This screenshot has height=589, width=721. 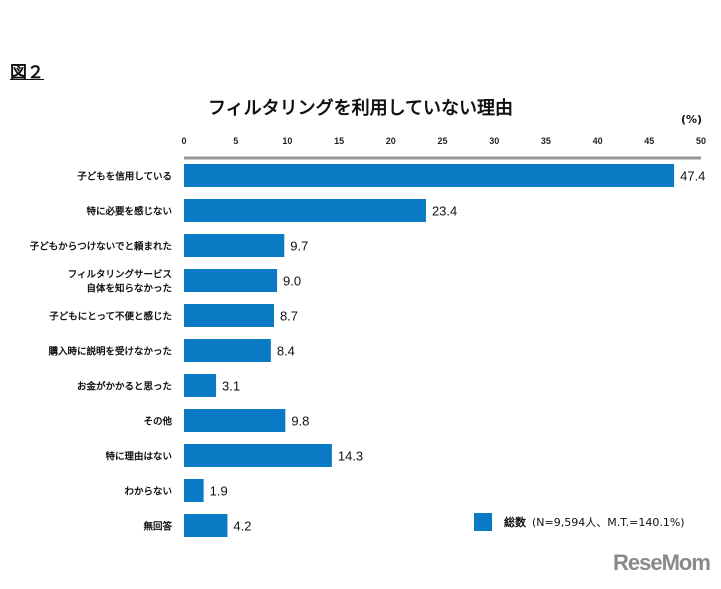 I want to click on category-label: 子どもからつけないでと頼まれた, so click(x=101, y=247).